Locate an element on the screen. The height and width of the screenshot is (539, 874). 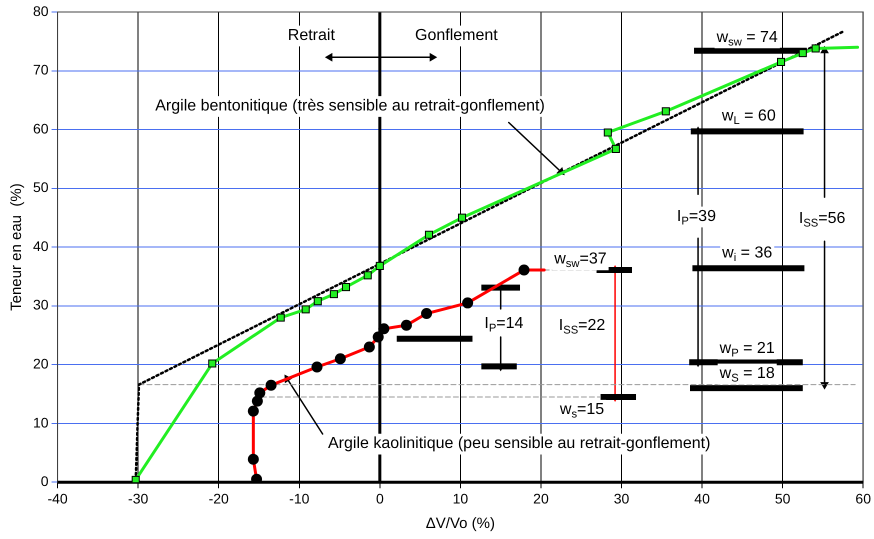
x-tick-label: 40 is located at coordinates (702, 498).